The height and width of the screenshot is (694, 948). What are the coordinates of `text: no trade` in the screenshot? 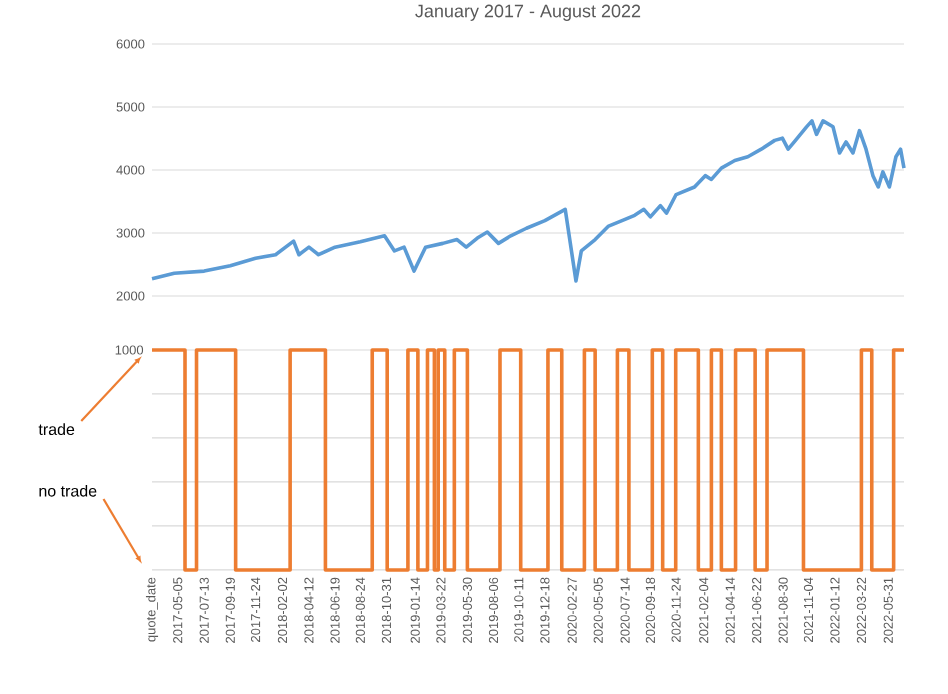 It's located at (68, 490).